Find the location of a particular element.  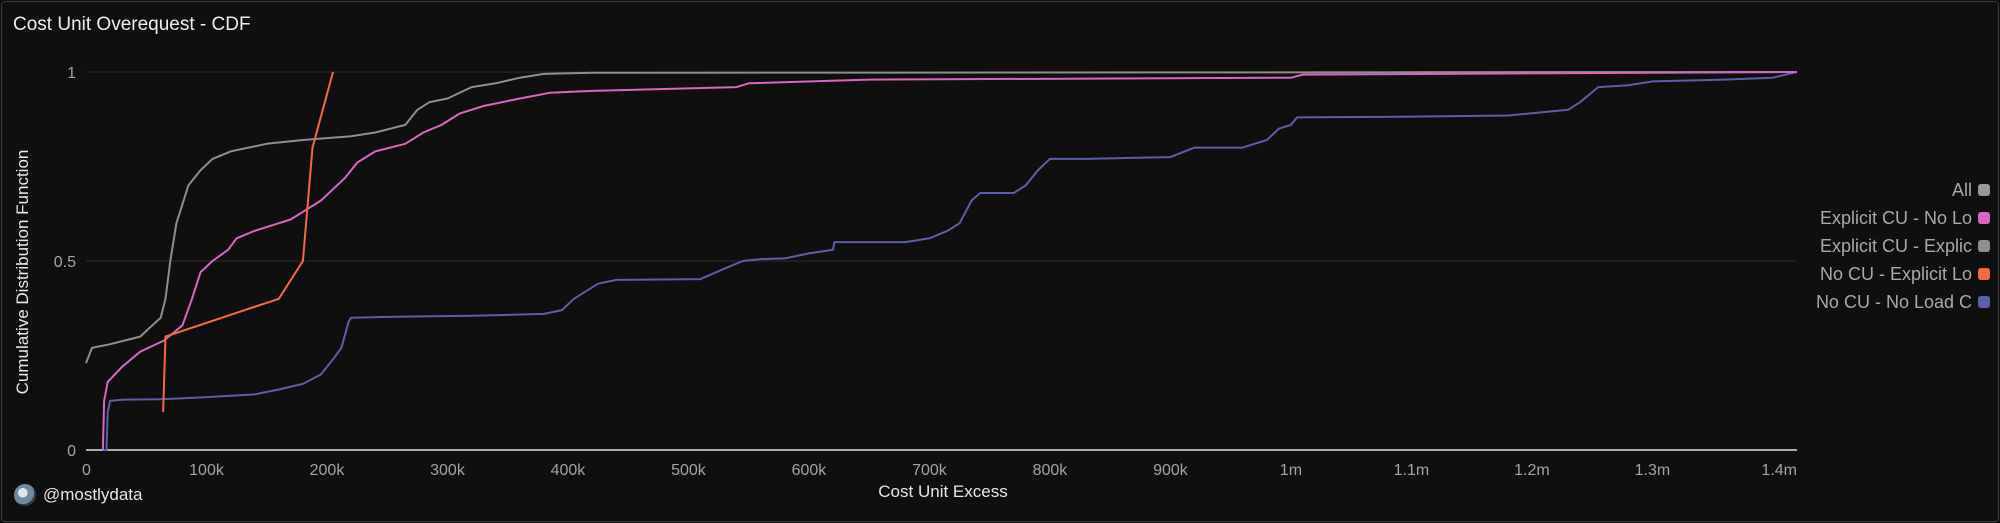

legend-label: Explicit CU - Explic is located at coordinates (1895, 245).